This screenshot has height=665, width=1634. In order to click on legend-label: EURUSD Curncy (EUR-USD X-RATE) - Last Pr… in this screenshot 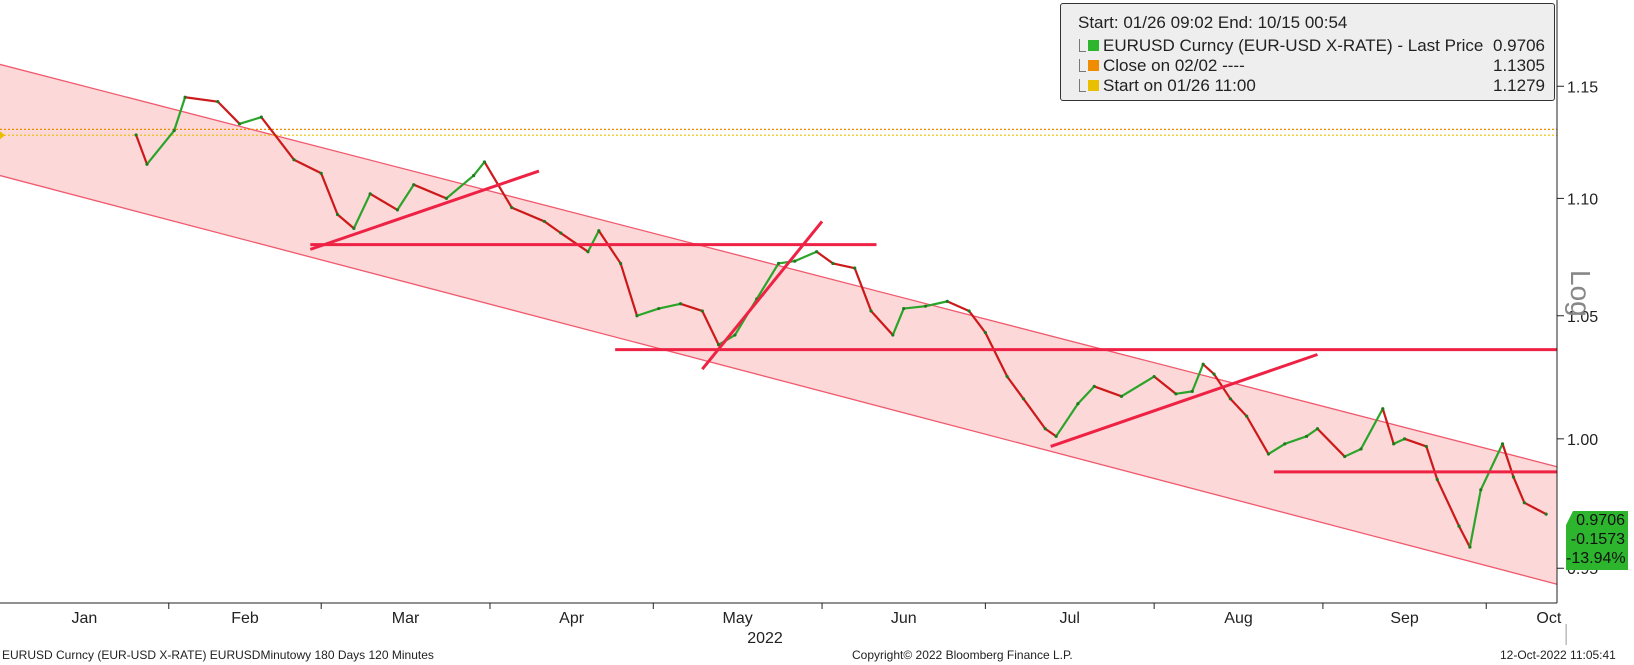, I will do `click(1293, 45)`.